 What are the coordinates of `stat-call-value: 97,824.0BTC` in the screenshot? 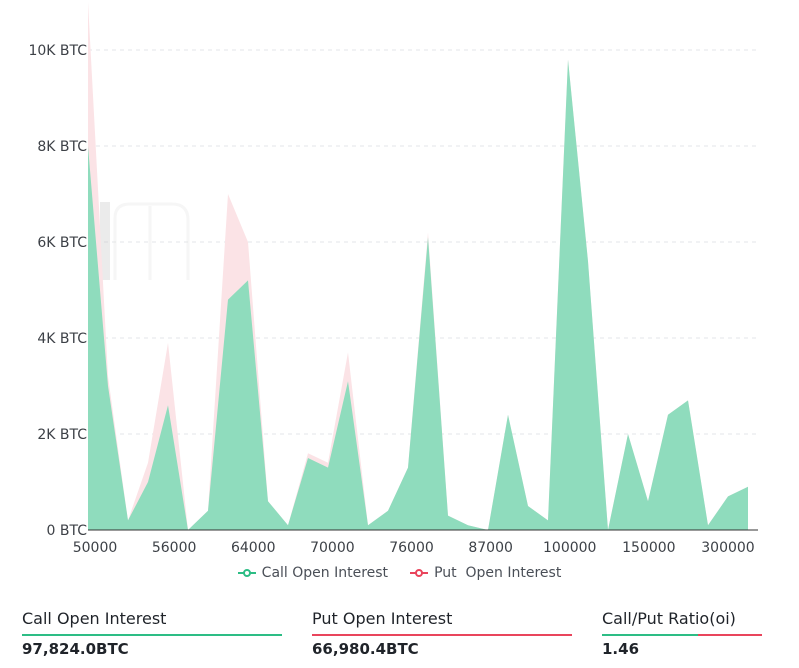 It's located at (75, 649).